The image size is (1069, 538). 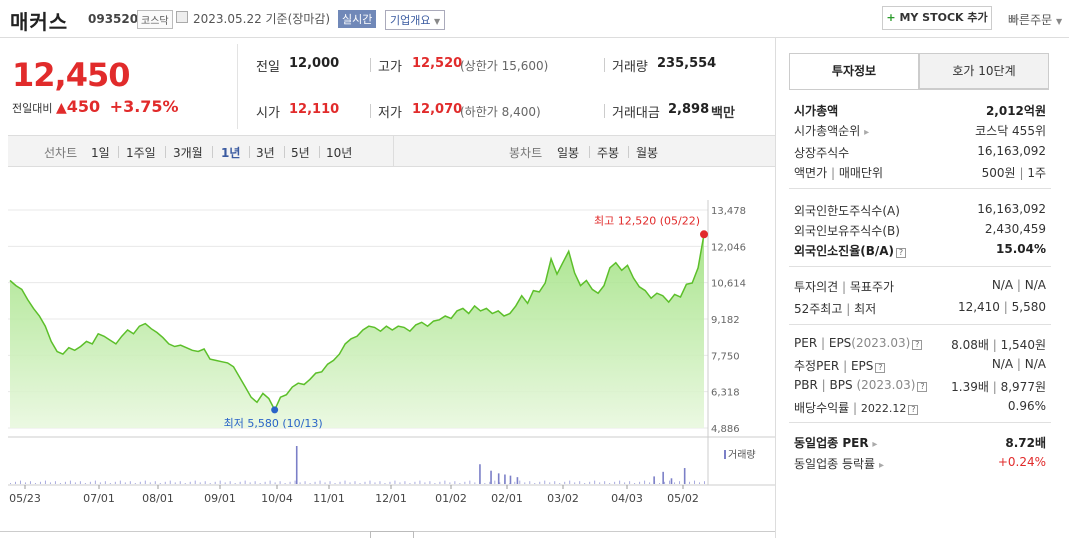 What do you see at coordinates (1015, 229) in the screenshot?
I see `foreign-hold-value: 2,430,459` at bounding box center [1015, 229].